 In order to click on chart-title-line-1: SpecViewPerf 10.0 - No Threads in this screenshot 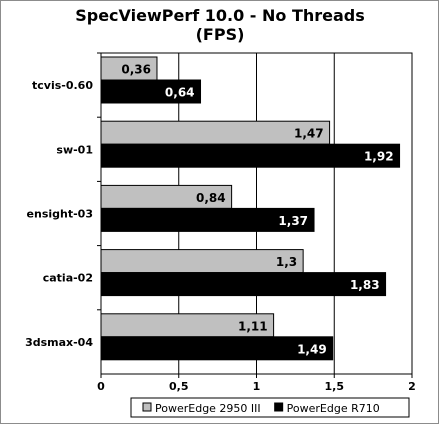, I will do `click(220, 15)`.